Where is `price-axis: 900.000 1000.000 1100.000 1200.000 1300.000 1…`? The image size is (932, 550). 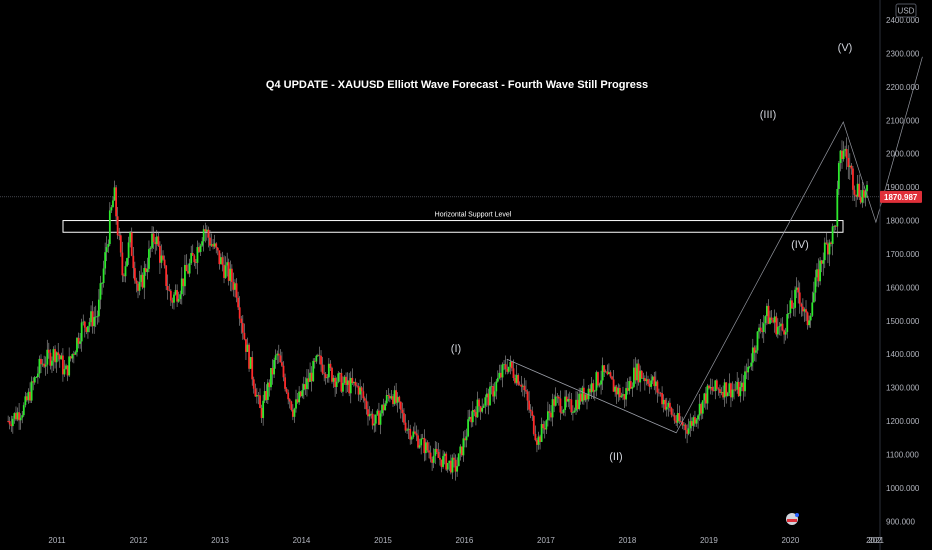
price-axis: 900.000 1000.000 1100.000 1200.000 1300.000 1… is located at coordinates (903, 271).